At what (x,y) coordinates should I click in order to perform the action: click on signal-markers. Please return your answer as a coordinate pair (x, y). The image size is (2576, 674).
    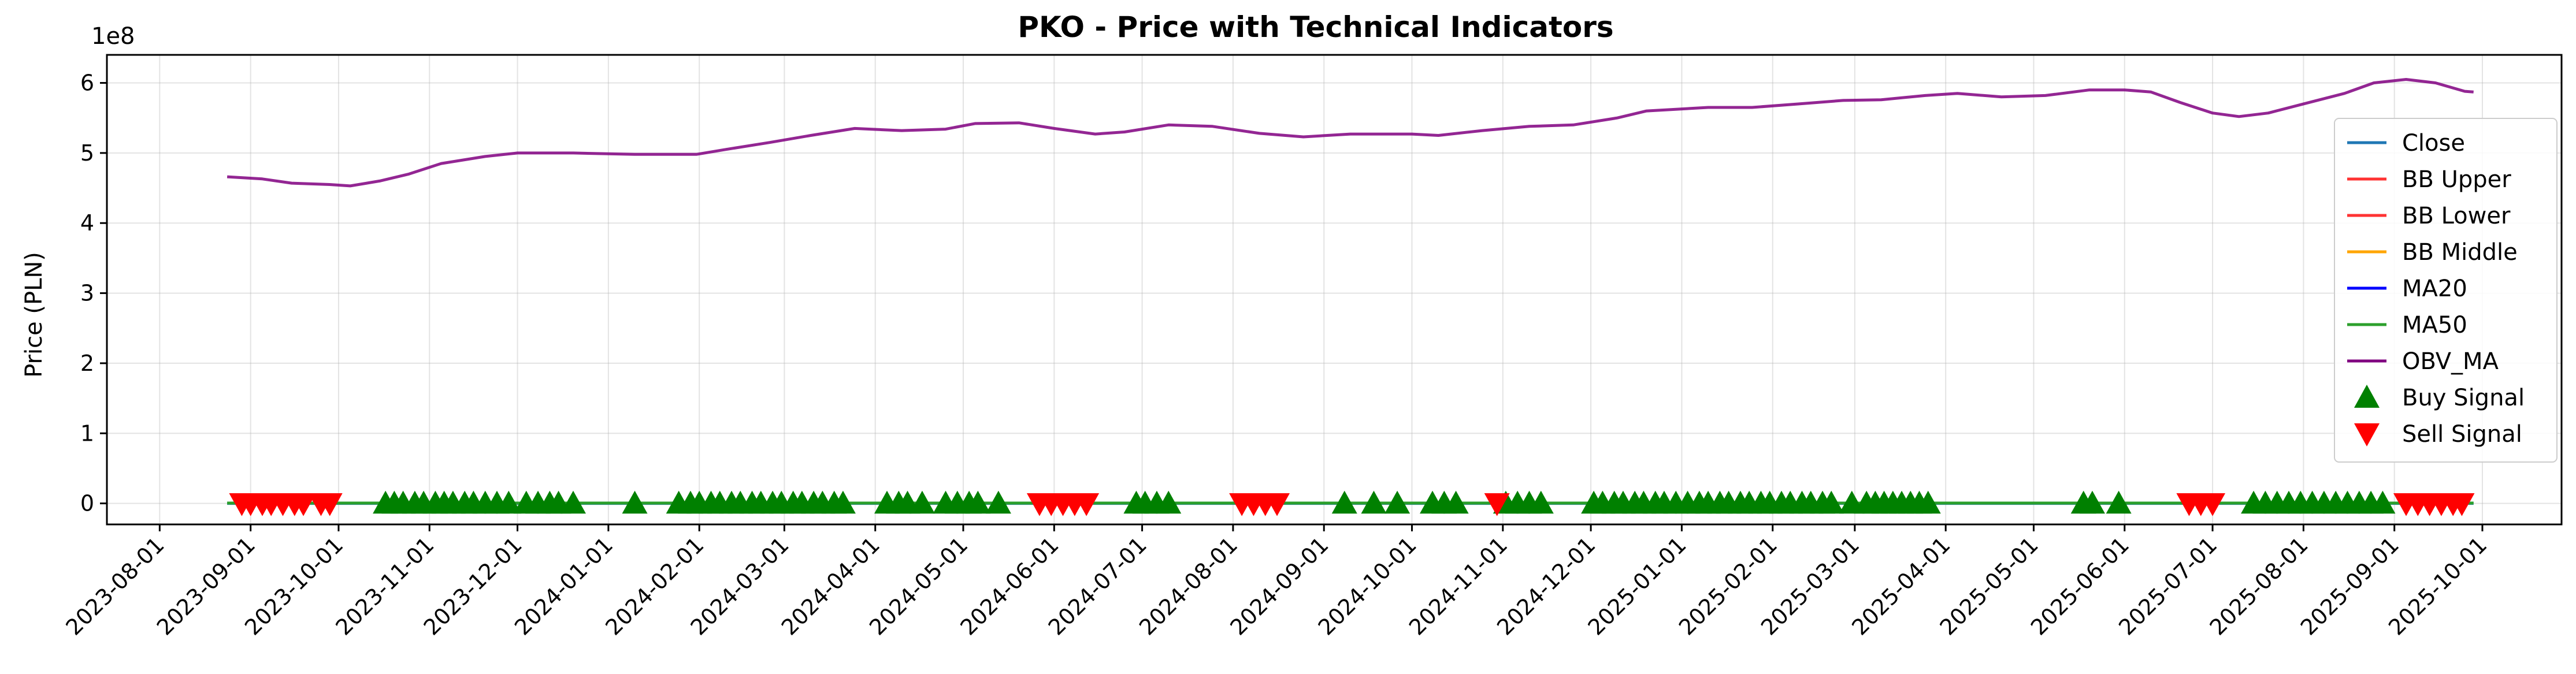
    Looking at the image, I should click on (1352, 503).